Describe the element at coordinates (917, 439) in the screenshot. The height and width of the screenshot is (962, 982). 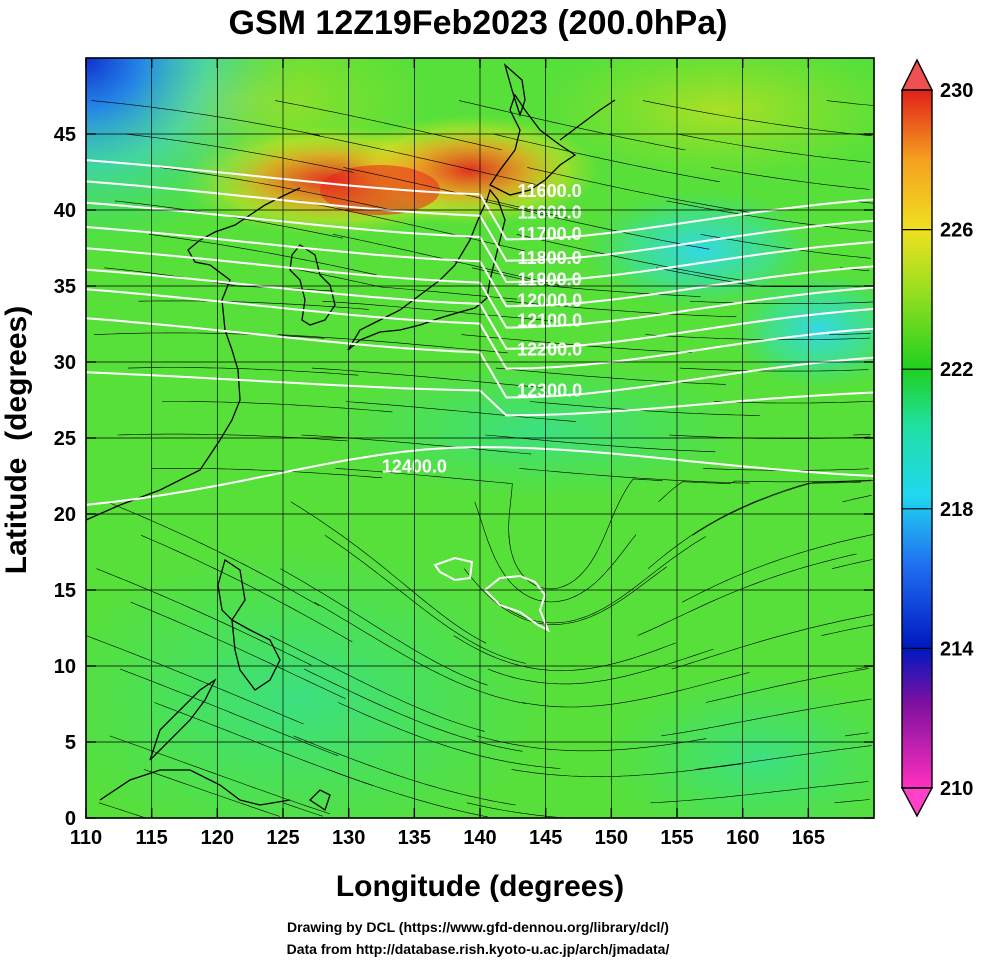
I see `colorbar-gradient` at that location.